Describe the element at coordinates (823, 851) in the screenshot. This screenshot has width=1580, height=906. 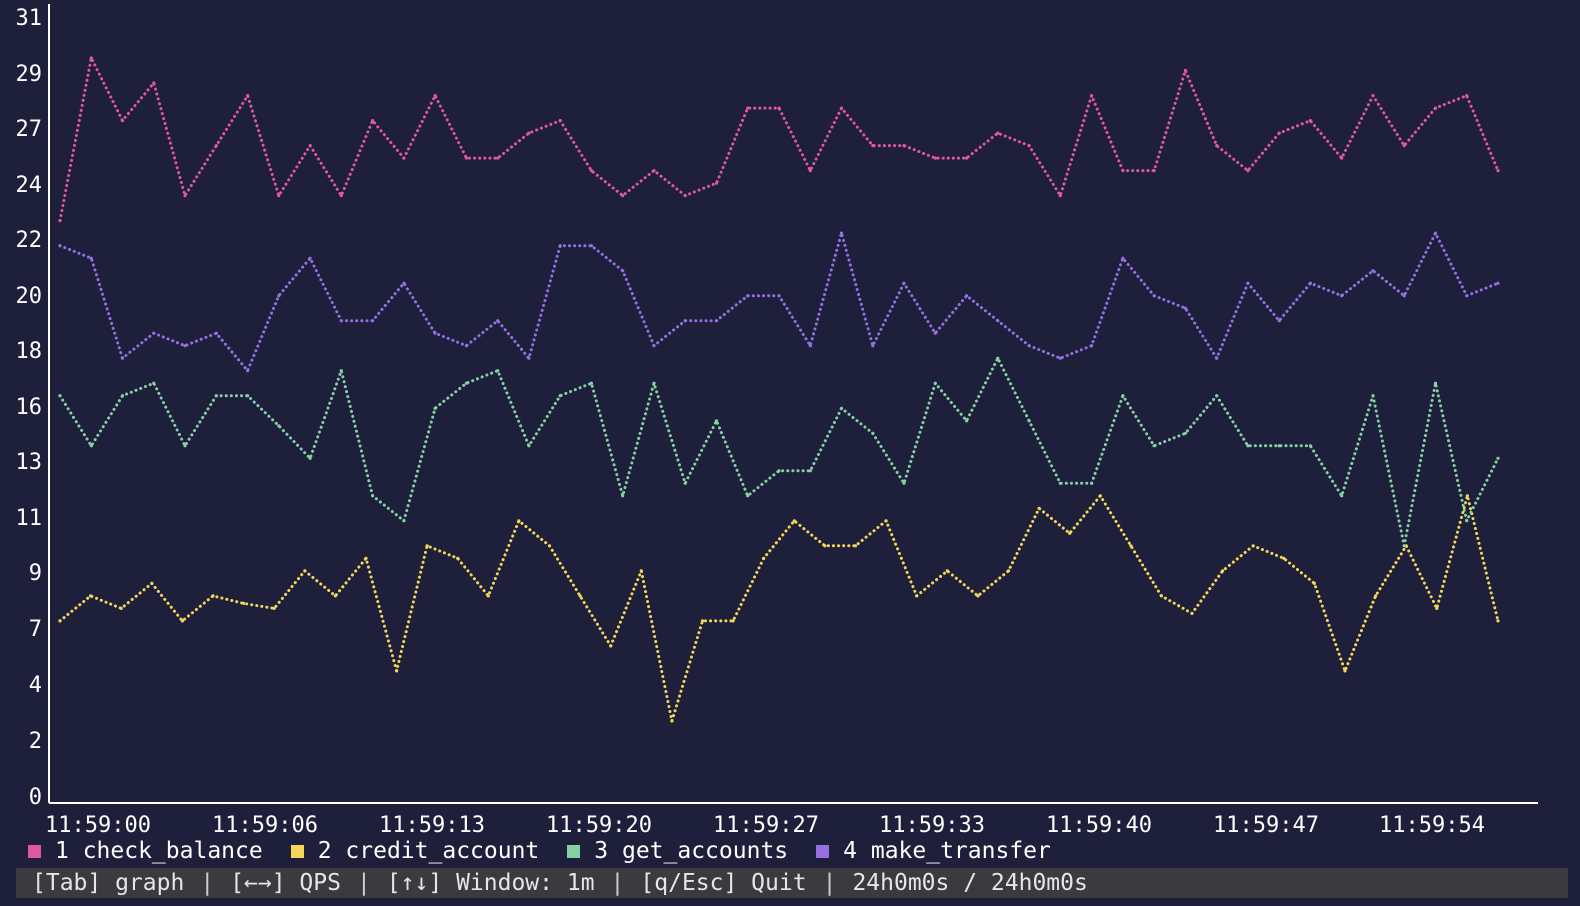
I see `legend-swatch-make-transfer` at that location.